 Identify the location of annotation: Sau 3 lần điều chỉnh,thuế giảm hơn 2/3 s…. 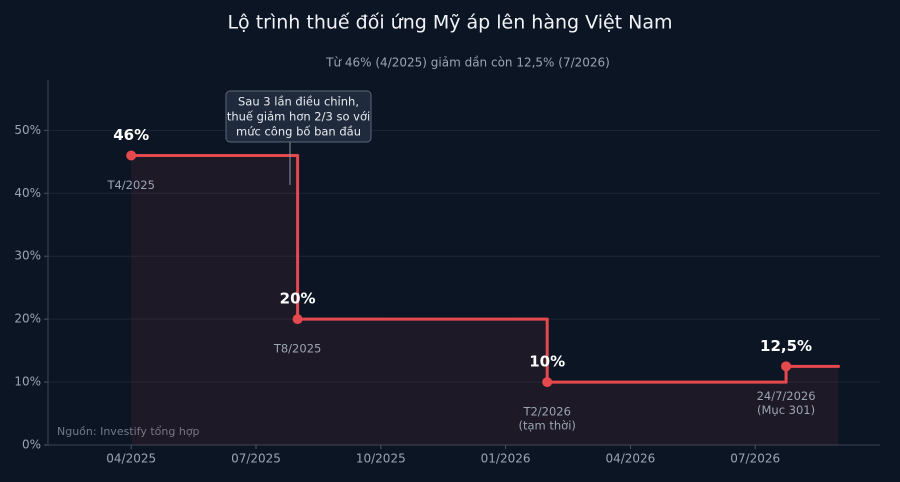
(298, 137).